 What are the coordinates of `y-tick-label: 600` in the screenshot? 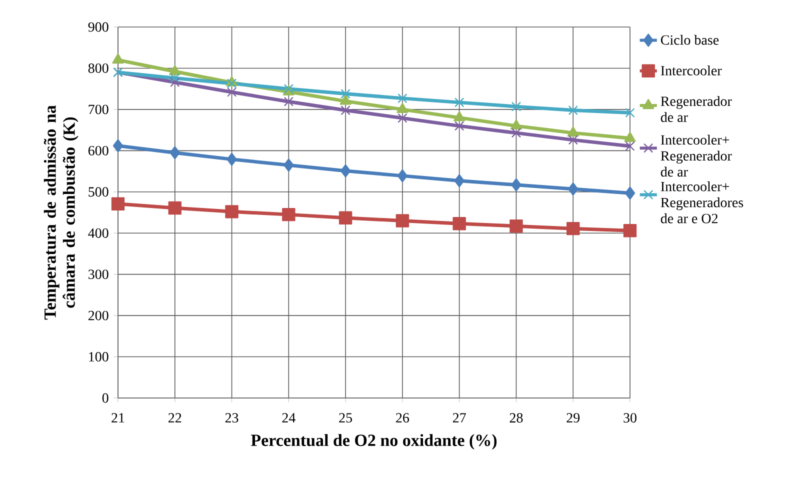 It's located at (98, 151).